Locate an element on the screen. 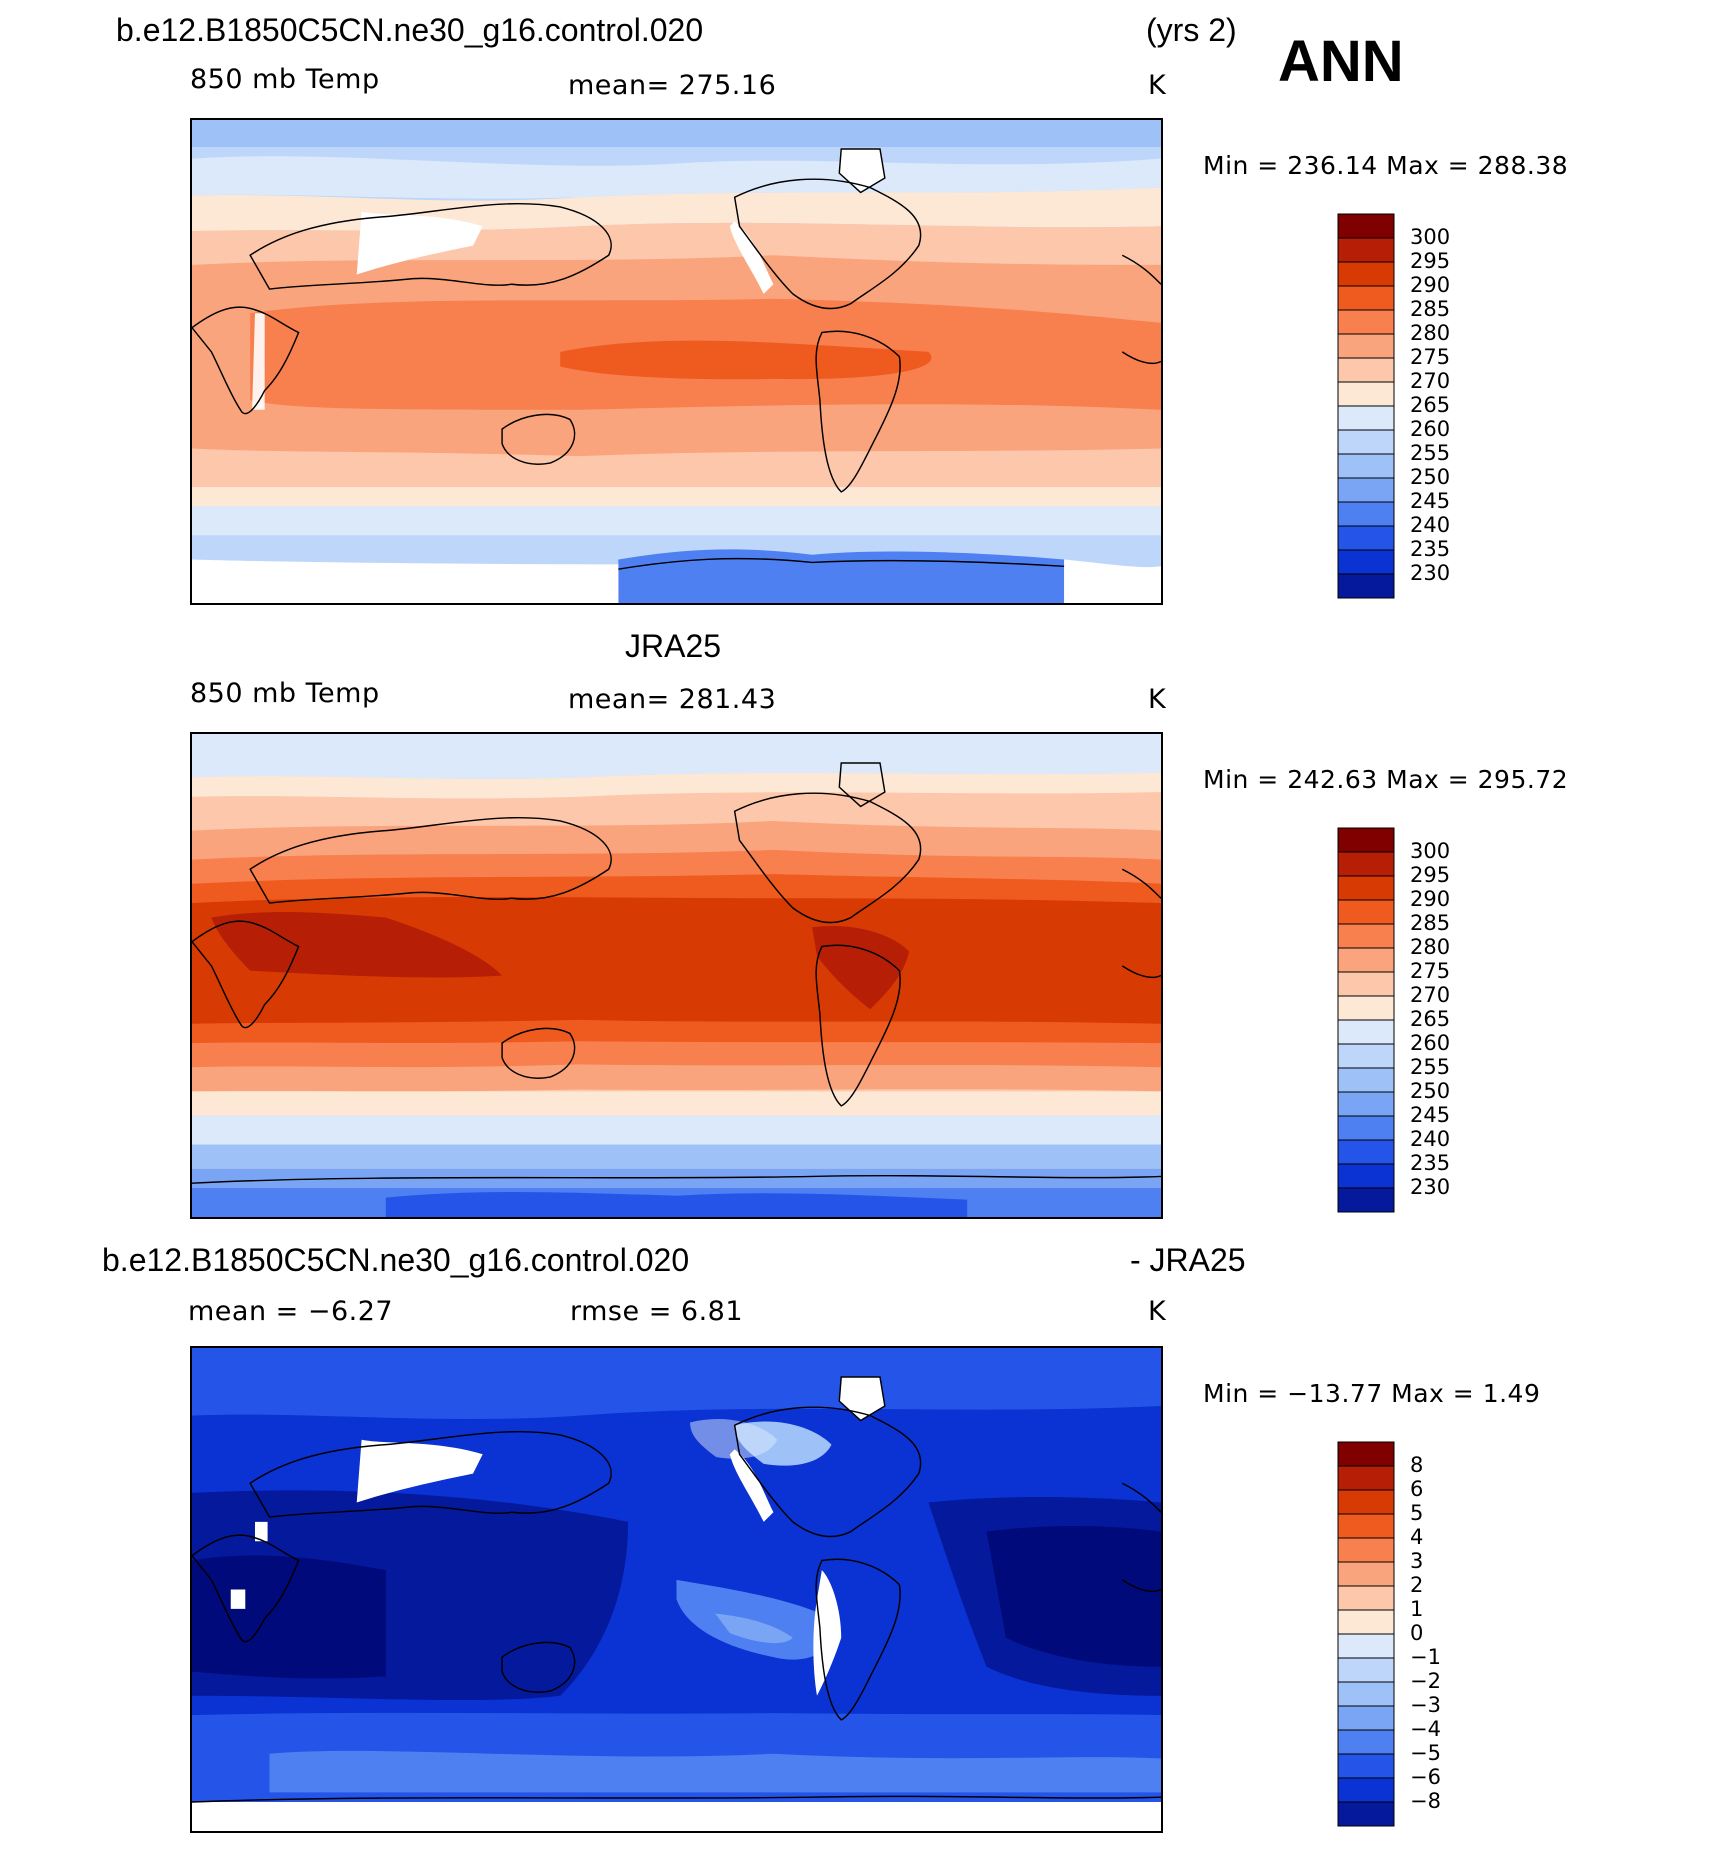 This screenshot has height=1863, width=1710. cbar2-label: 230 is located at coordinates (1430, 1187).